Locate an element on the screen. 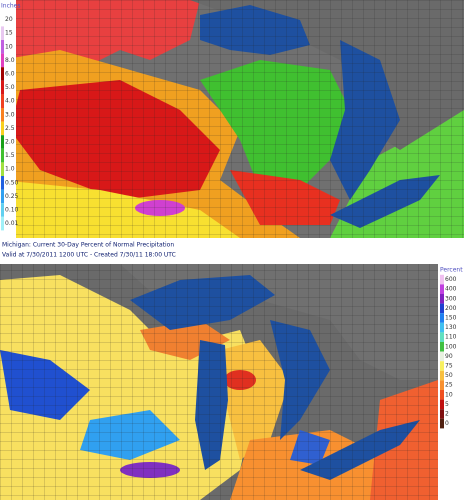 Image resolution: width=464 pixels, height=500 pixels. legend-label: 300 is located at coordinates (451, 298).